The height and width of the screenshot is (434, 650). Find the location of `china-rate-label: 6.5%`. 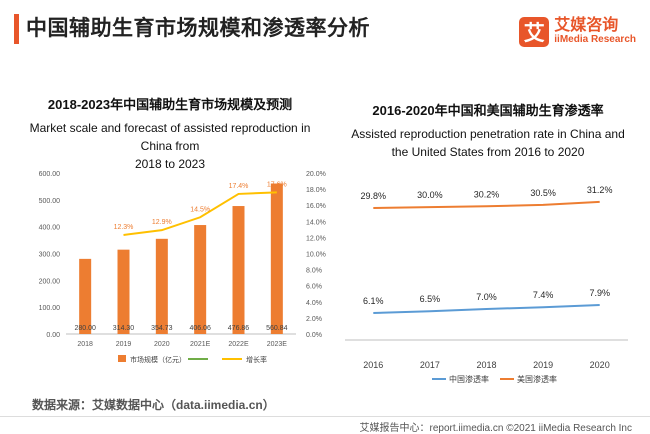

china-rate-label: 6.5% is located at coordinates (430, 299).